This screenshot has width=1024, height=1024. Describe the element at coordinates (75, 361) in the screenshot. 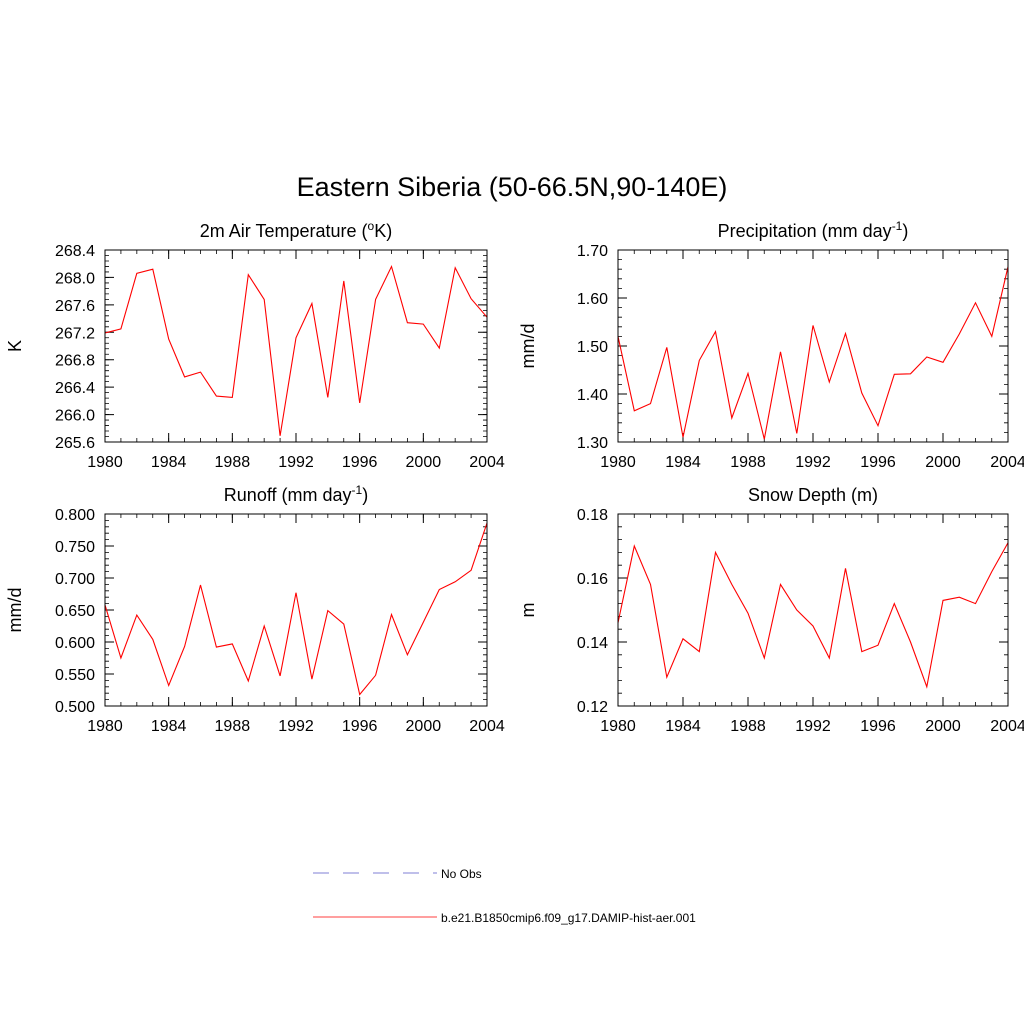

I see `panel-2m-air-temperature-k-ytick-label-266-8: 266.8` at that location.